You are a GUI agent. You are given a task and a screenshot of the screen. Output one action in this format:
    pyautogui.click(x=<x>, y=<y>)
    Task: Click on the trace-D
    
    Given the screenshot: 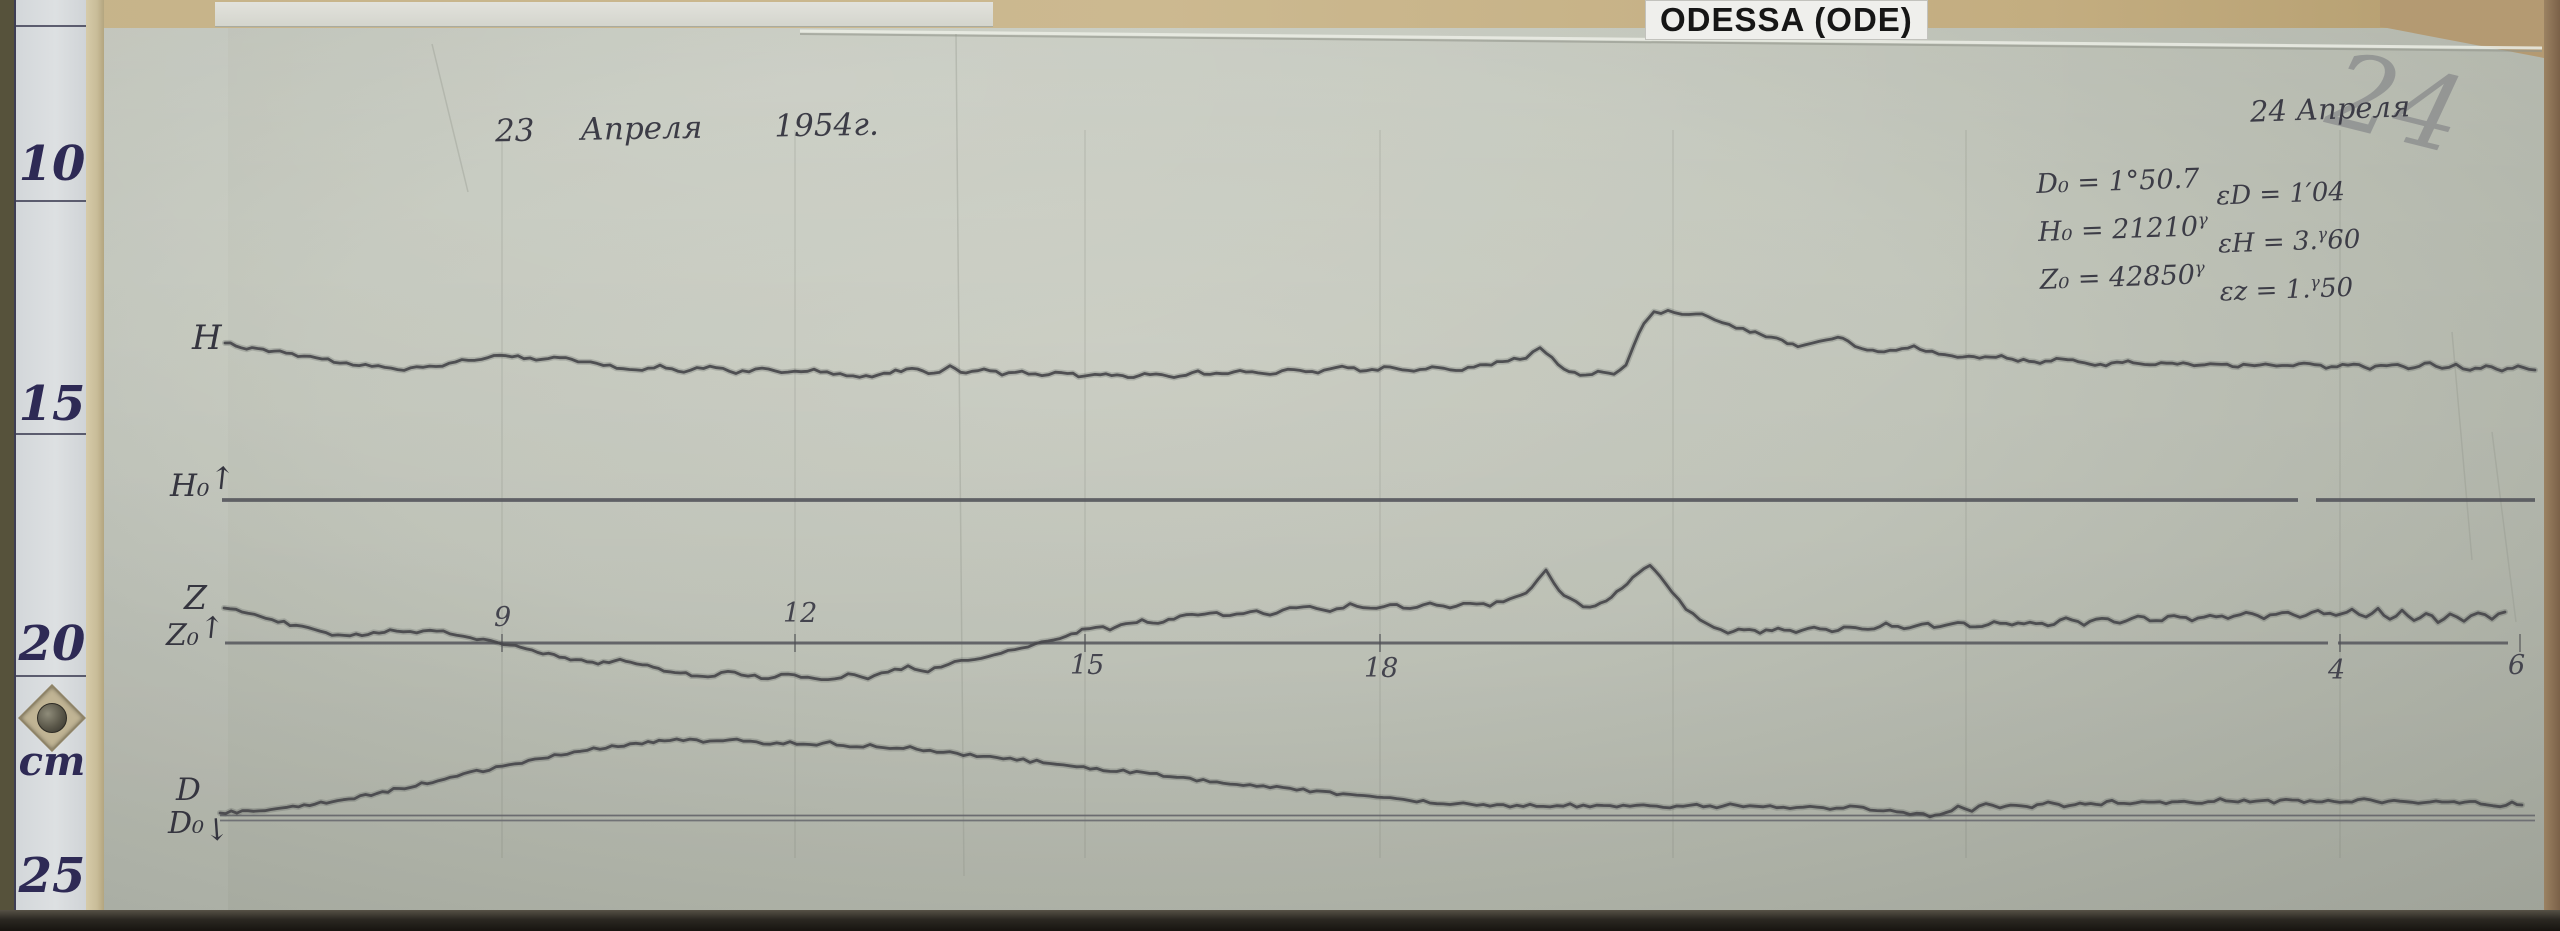 What is the action you would take?
    pyautogui.click(x=1371, y=778)
    